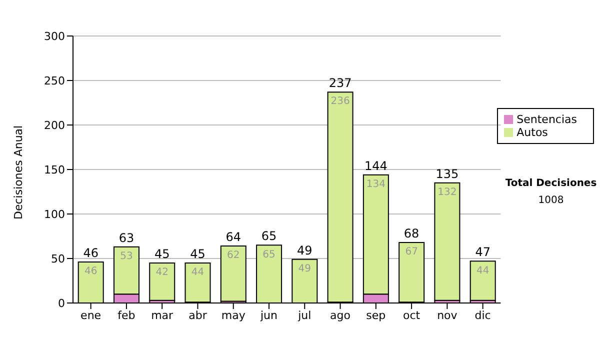 The image size is (600, 340). What do you see at coordinates (61, 303) in the screenshot?
I see `y-tick-label: 0` at bounding box center [61, 303].